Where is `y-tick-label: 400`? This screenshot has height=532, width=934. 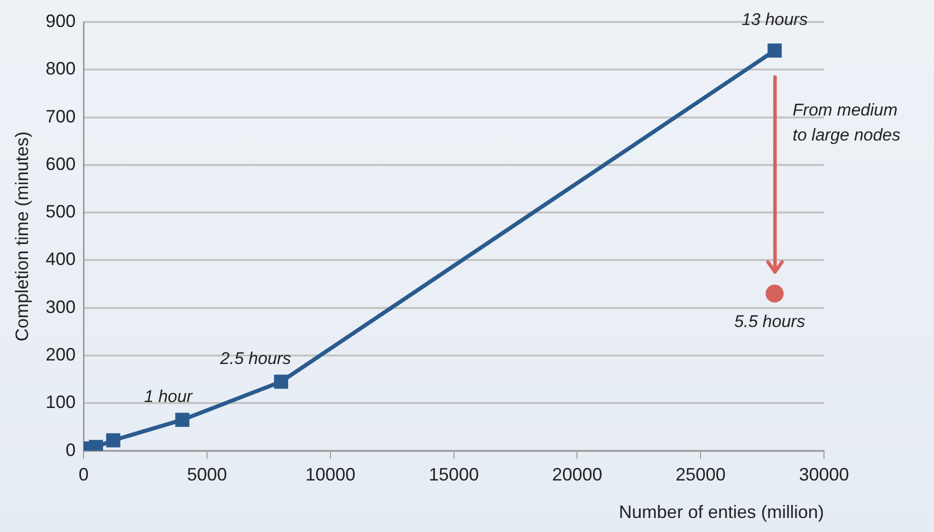
y-tick-label: 400 is located at coordinates (61, 259).